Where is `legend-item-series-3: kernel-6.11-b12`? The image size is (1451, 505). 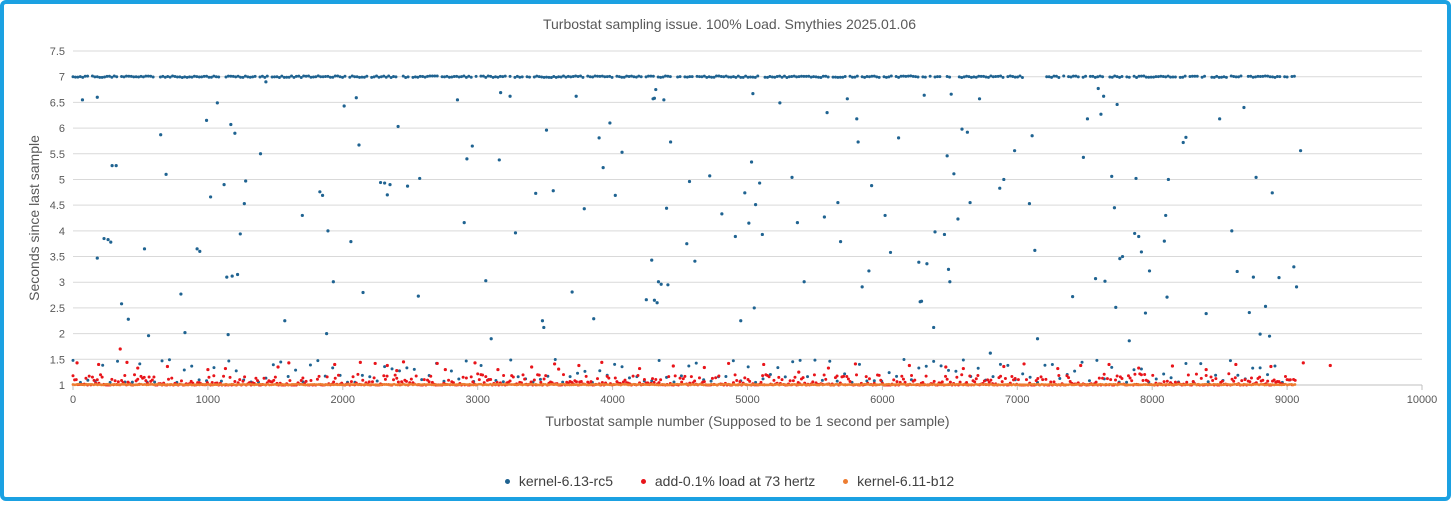 legend-item-series-3: kernel-6.11-b12 is located at coordinates (898, 481).